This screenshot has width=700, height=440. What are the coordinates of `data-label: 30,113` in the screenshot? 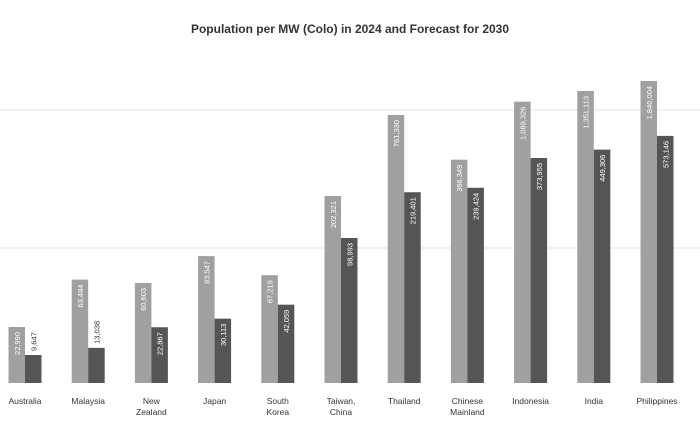 It's located at (223, 335).